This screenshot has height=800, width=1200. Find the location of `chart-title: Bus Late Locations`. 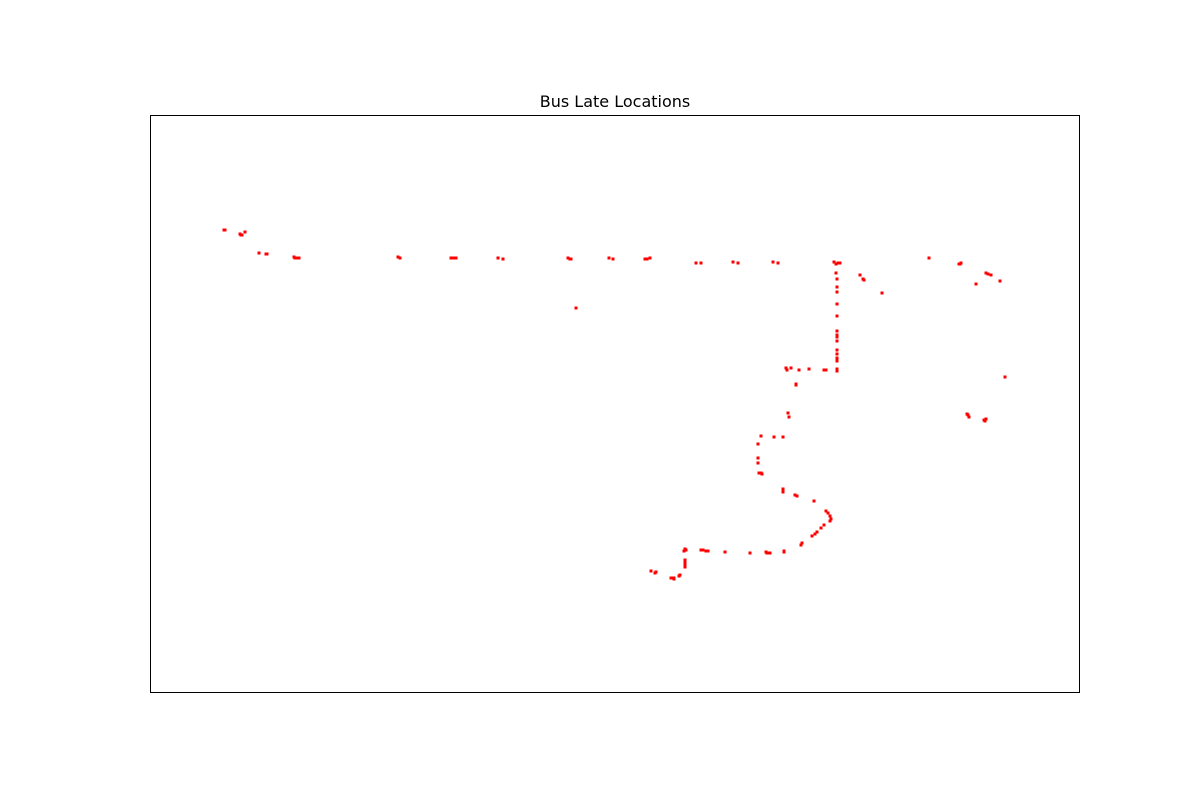

chart-title: Bus Late Locations is located at coordinates (615, 101).